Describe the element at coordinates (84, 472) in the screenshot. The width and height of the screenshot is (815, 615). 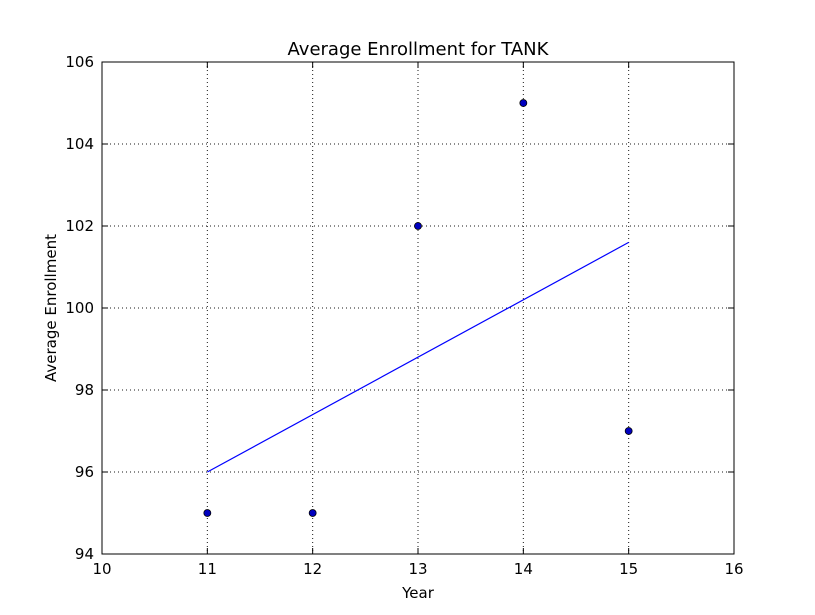
I see `y-tick-label: 96` at that location.